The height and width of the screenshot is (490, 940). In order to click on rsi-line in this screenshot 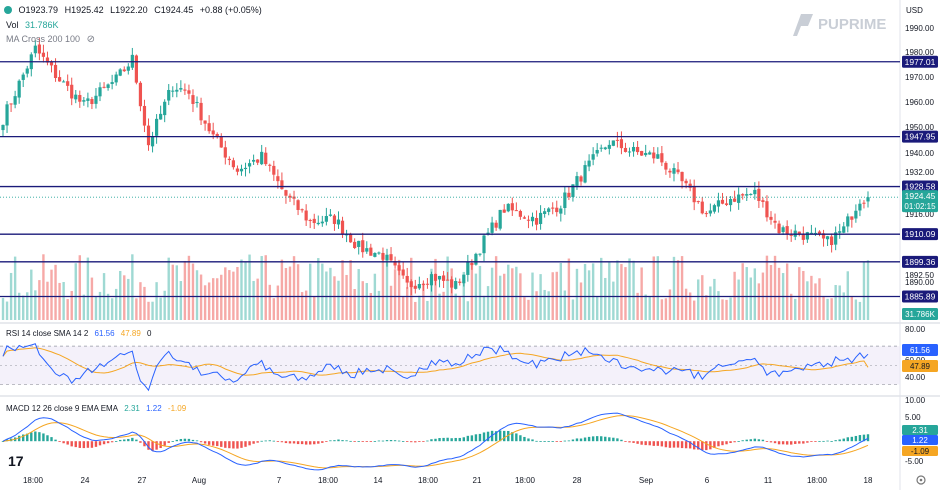, I will do `click(435, 367)`.